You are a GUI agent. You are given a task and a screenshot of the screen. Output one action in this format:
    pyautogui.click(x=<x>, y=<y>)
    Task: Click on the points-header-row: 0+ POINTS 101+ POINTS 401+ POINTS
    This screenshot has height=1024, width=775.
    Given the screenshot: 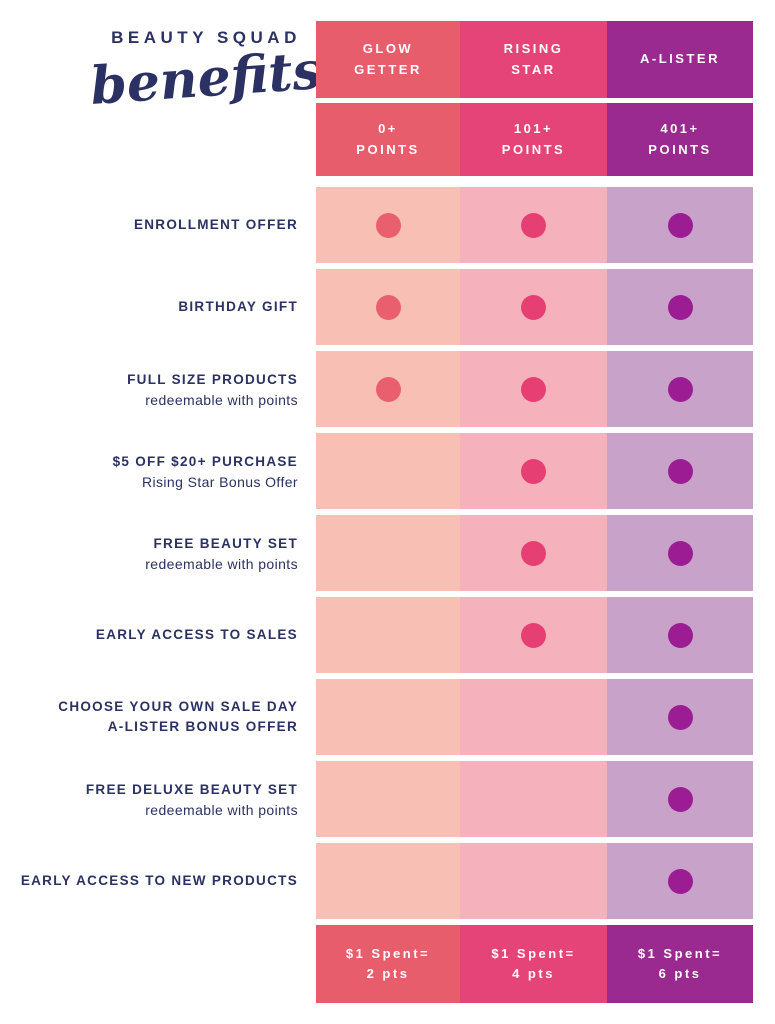 What is the action you would take?
    pyautogui.click(x=387, y=139)
    